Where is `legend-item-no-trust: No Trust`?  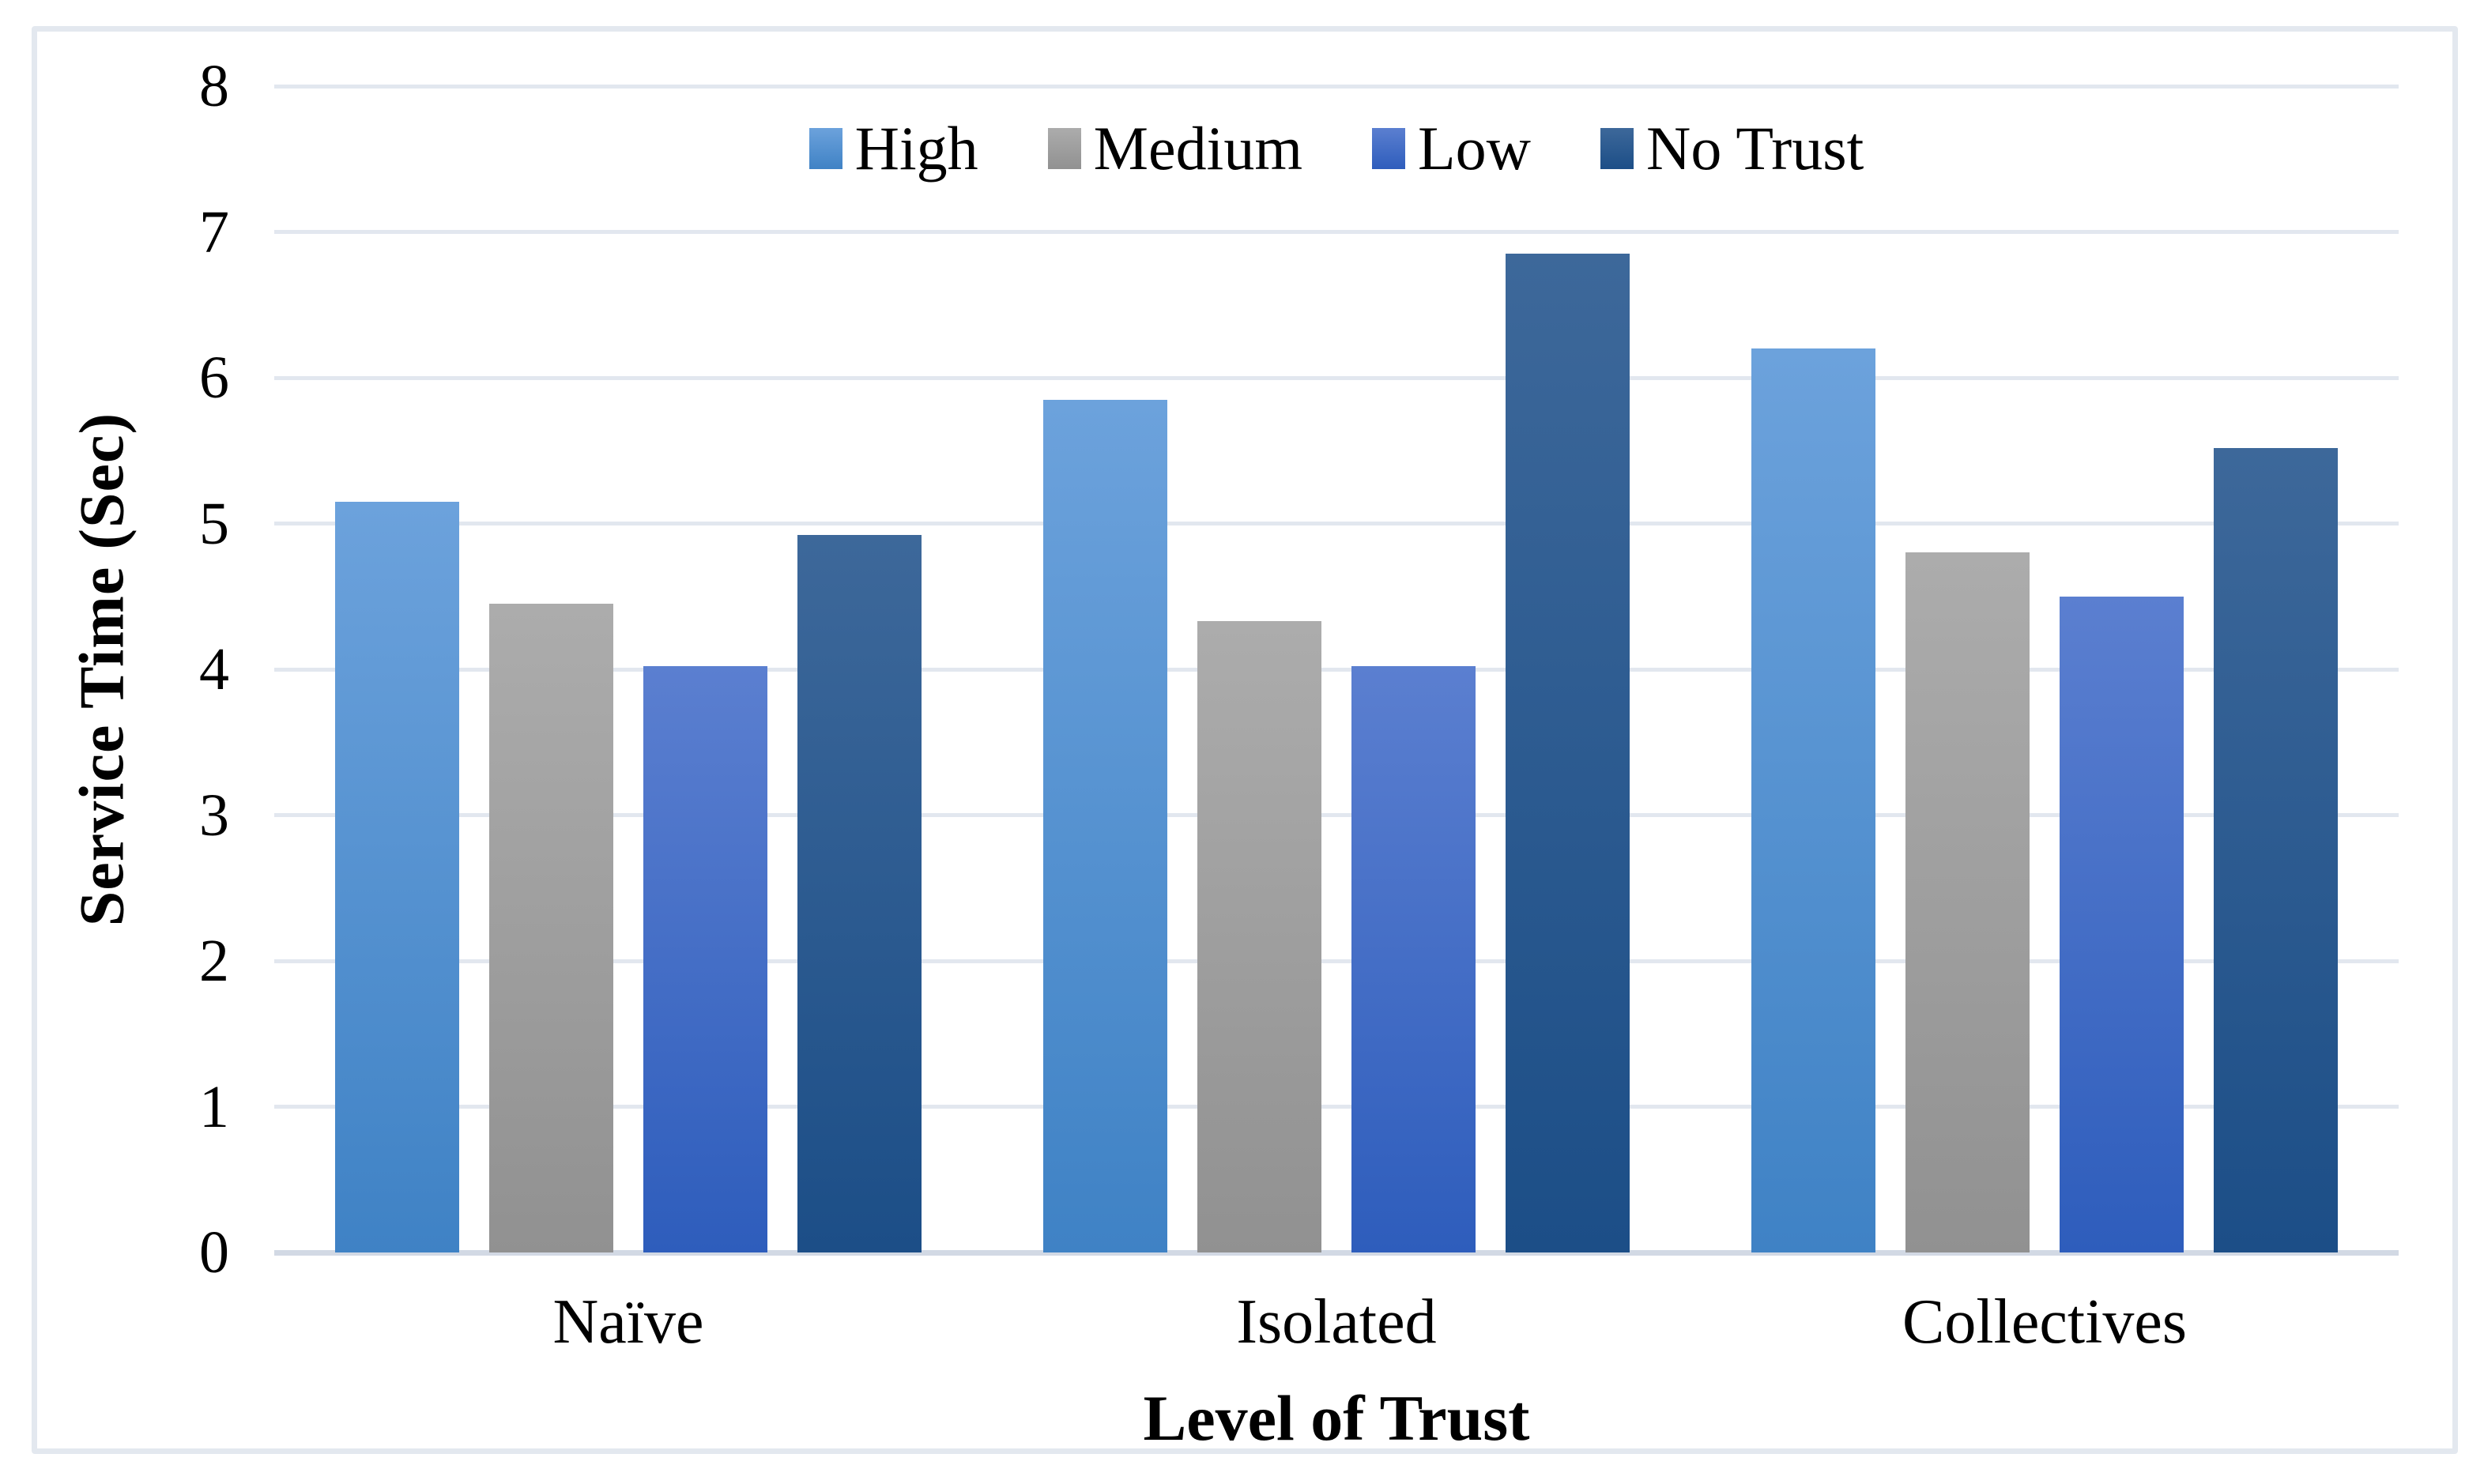
legend-item-no-trust: No Trust is located at coordinates (1732, 148).